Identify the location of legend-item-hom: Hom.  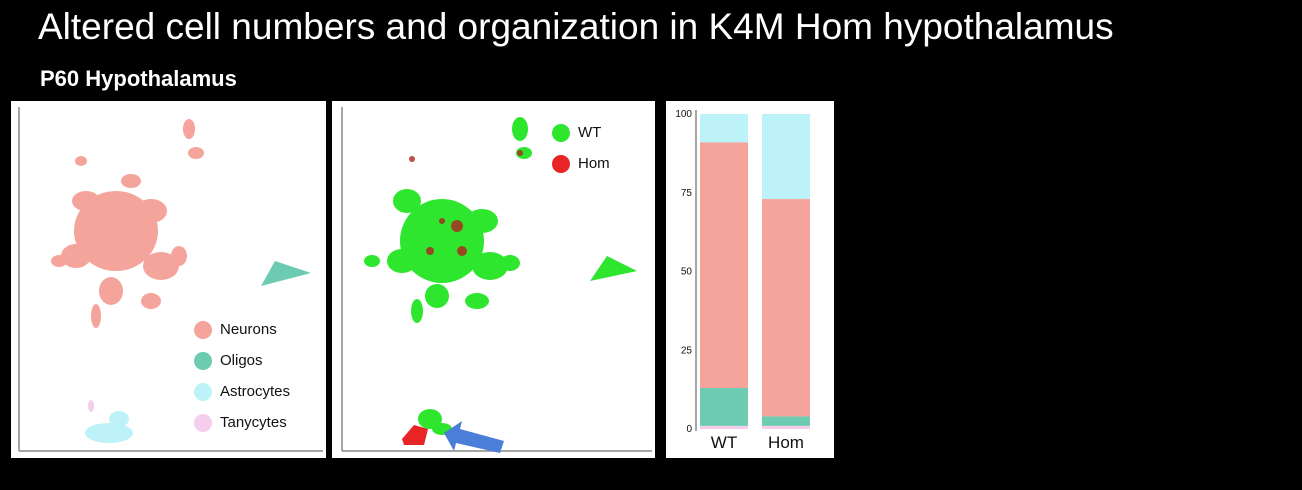
(581, 163).